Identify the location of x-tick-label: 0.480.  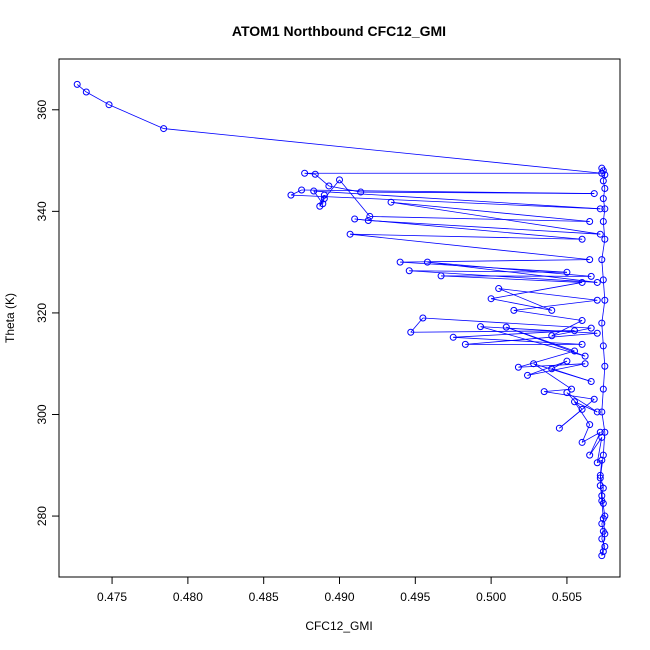
(188, 597).